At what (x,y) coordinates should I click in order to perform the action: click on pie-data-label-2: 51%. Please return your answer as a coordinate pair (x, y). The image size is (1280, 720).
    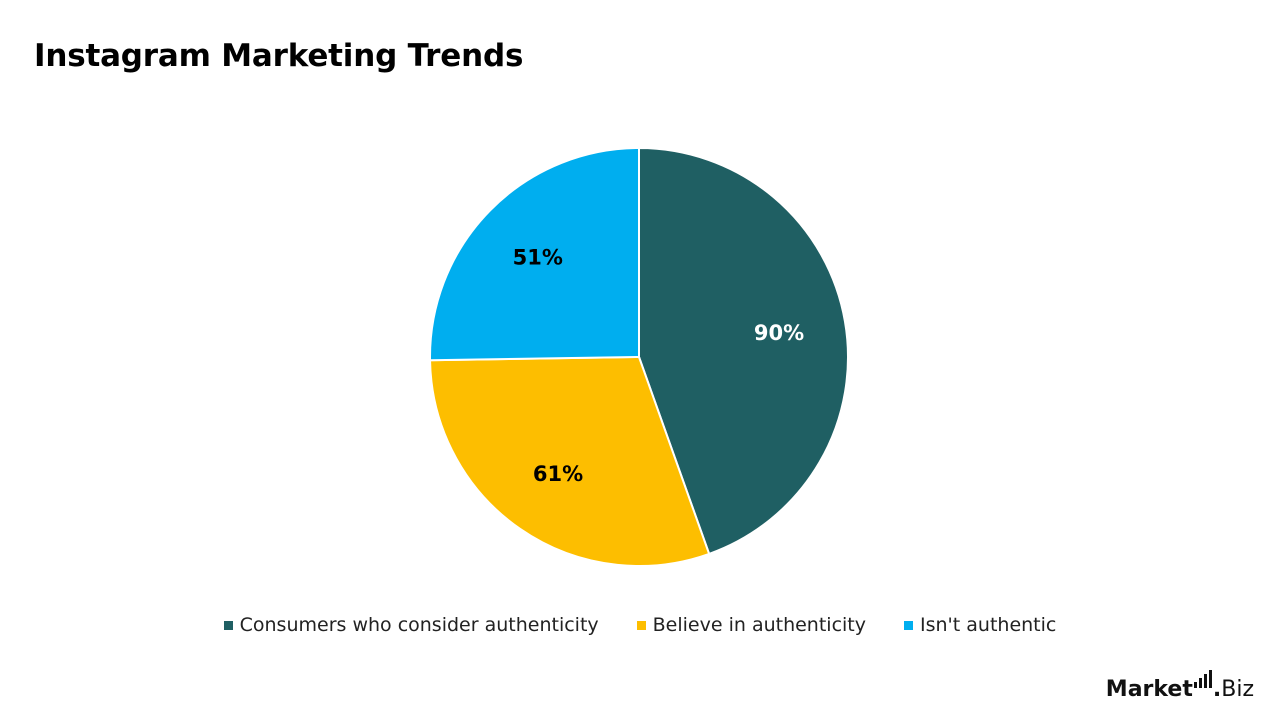
    Looking at the image, I should click on (538, 257).